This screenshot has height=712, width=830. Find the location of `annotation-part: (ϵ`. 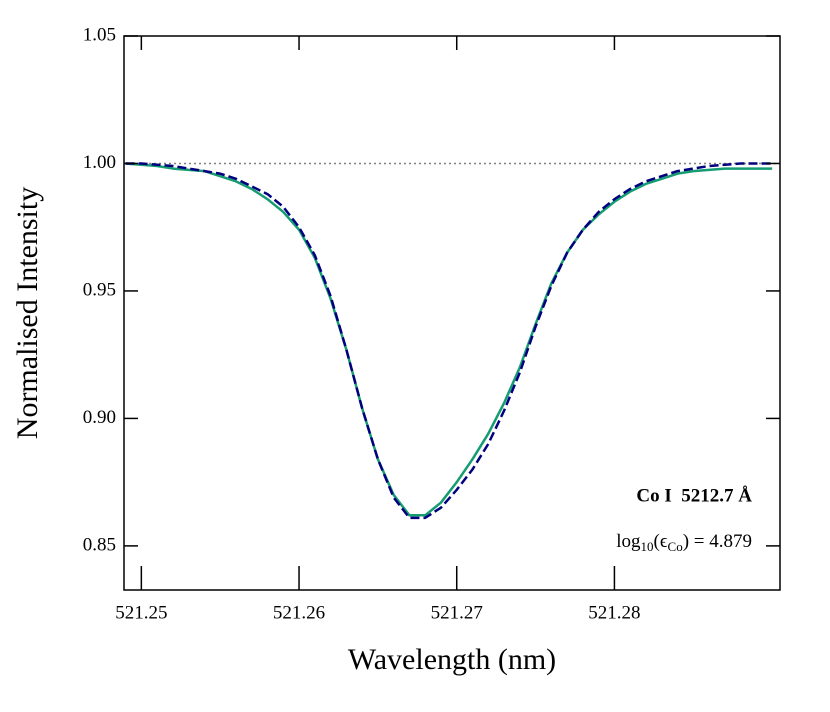

annotation-part: (ϵ is located at coordinates (661, 541).